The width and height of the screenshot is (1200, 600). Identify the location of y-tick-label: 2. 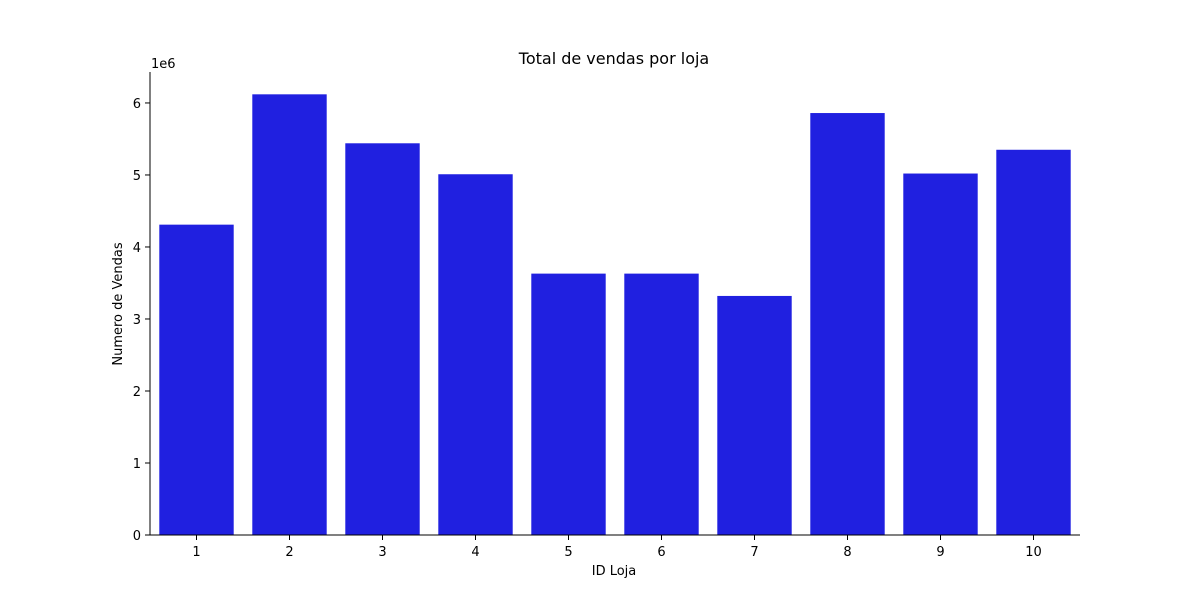
(137, 392).